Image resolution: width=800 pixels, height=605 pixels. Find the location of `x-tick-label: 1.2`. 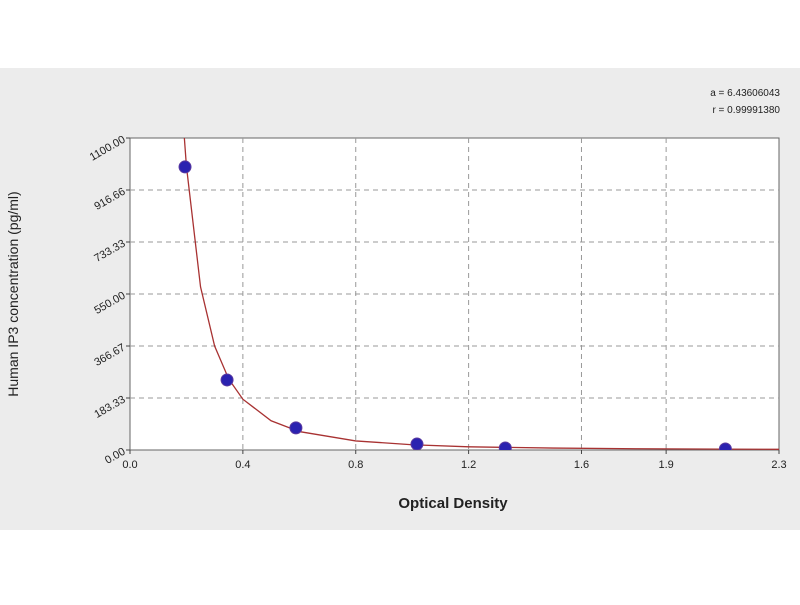

x-tick-label: 1.2 is located at coordinates (468, 465).